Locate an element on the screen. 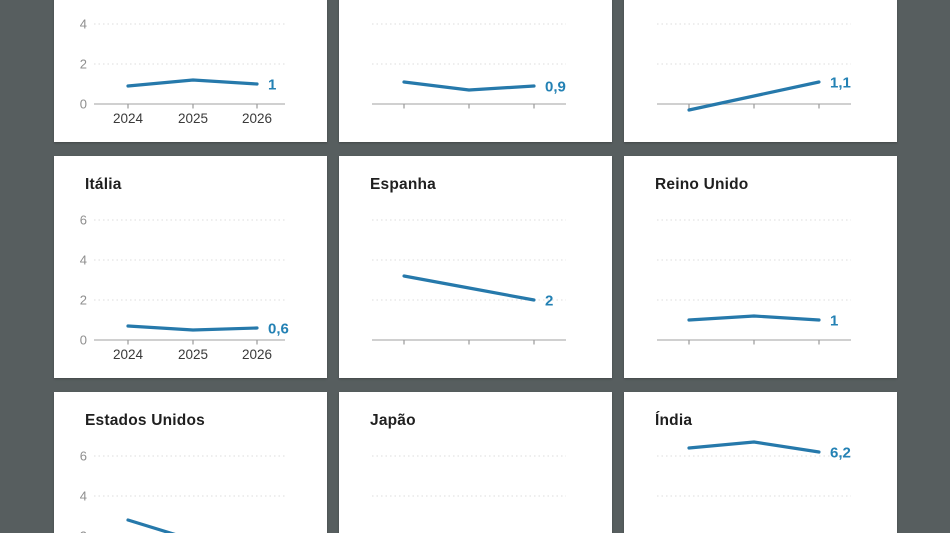 The image size is (950, 533). value-label: 0,9 is located at coordinates (555, 87).